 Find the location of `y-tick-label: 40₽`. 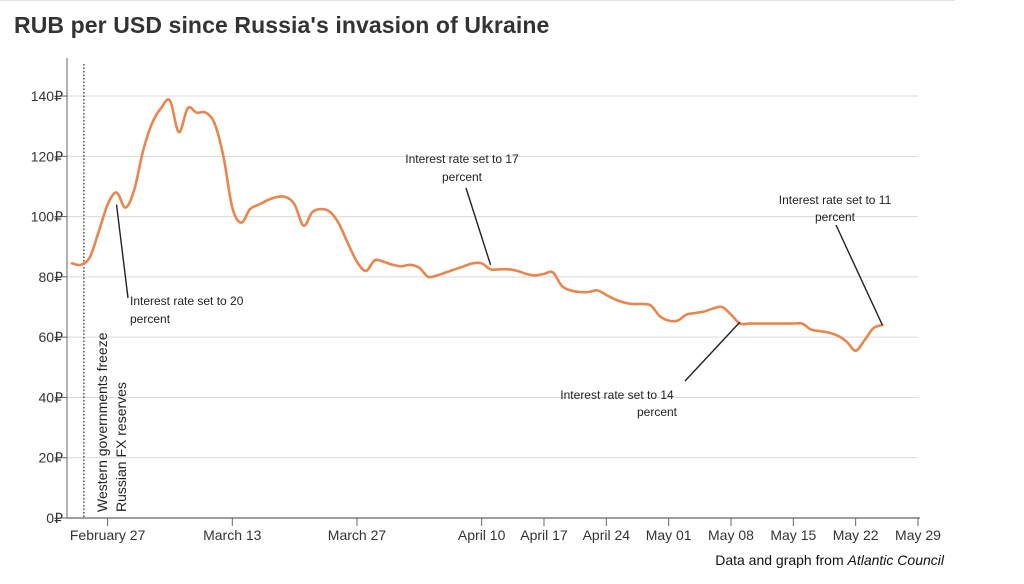

y-tick-label: 40₽ is located at coordinates (51, 397).